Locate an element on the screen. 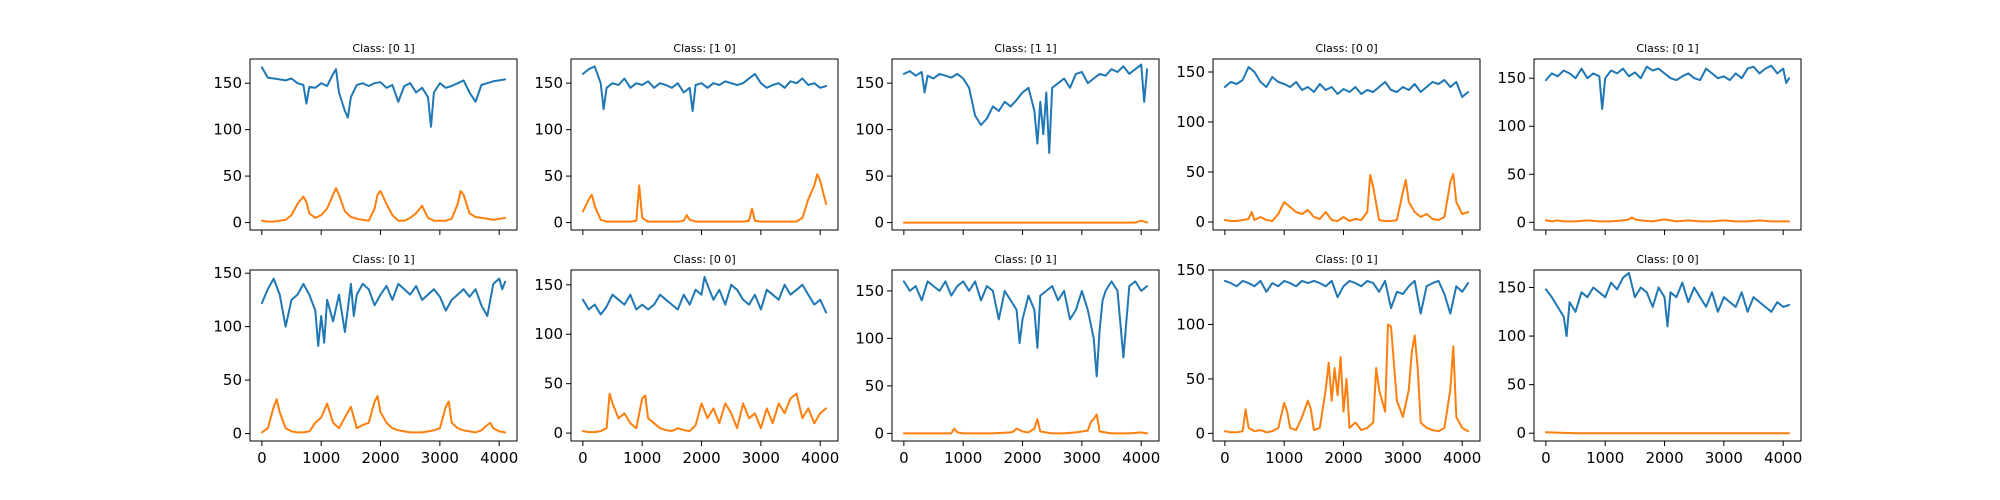 This screenshot has width=2000, height=500. subplot-8: 0 50 100 150 0 1000 2000 3000 4000 Class: [0 1] is located at coordinates (1007, 360).